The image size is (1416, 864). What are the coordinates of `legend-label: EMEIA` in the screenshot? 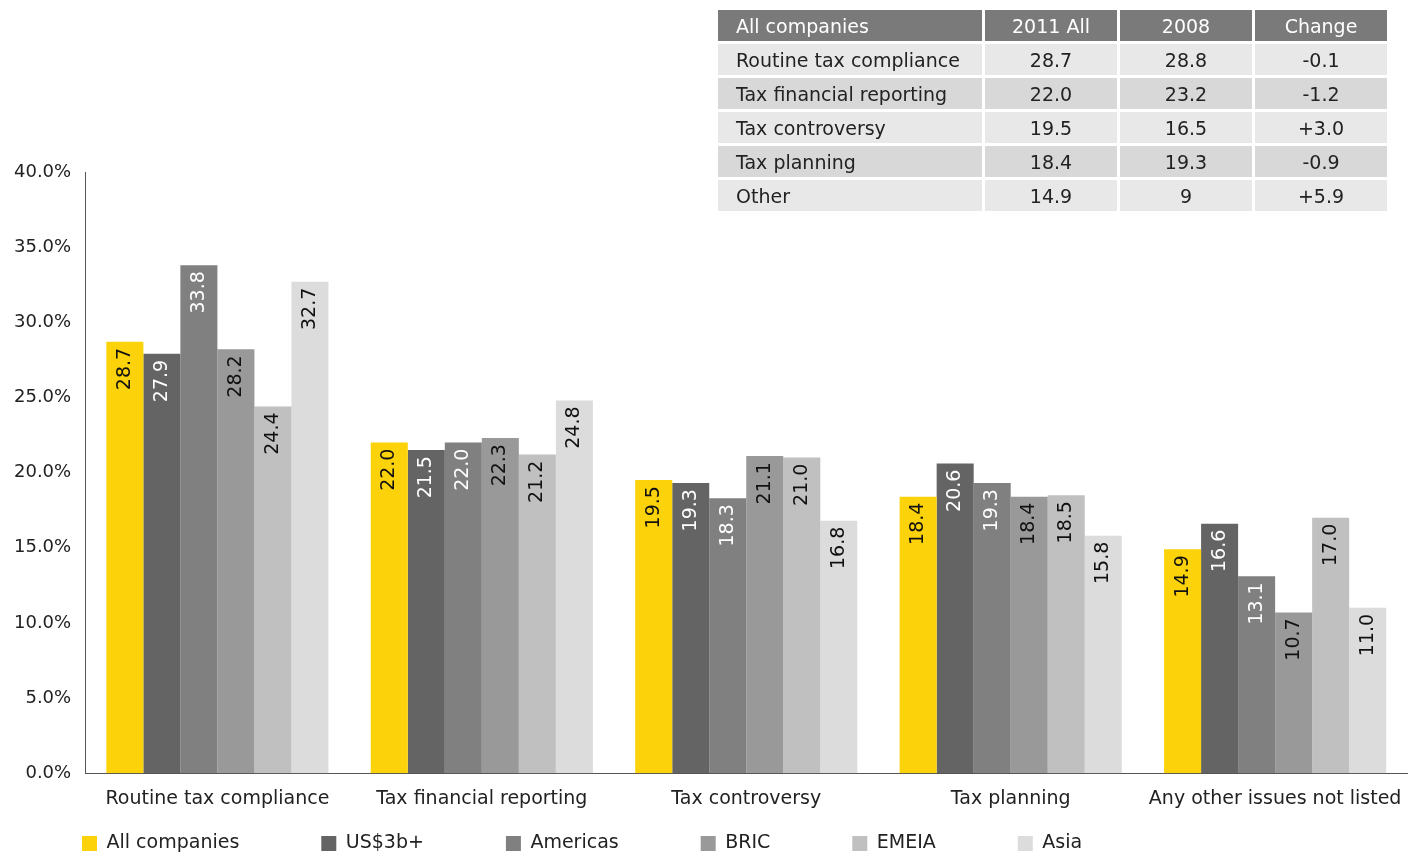 It's located at (906, 841).